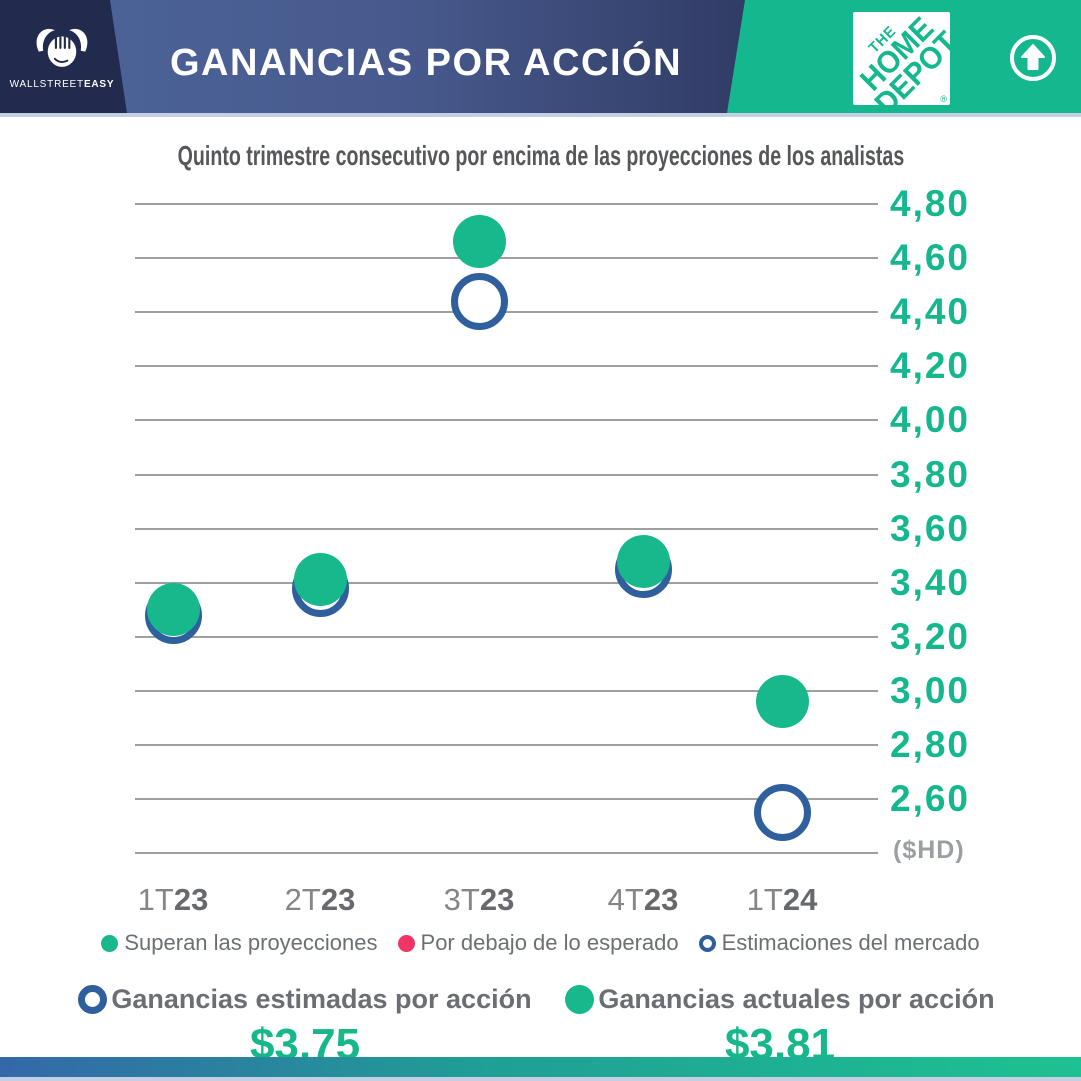 The width and height of the screenshot is (1081, 1081). I want to click on actual-point-4T23, so click(643, 561).